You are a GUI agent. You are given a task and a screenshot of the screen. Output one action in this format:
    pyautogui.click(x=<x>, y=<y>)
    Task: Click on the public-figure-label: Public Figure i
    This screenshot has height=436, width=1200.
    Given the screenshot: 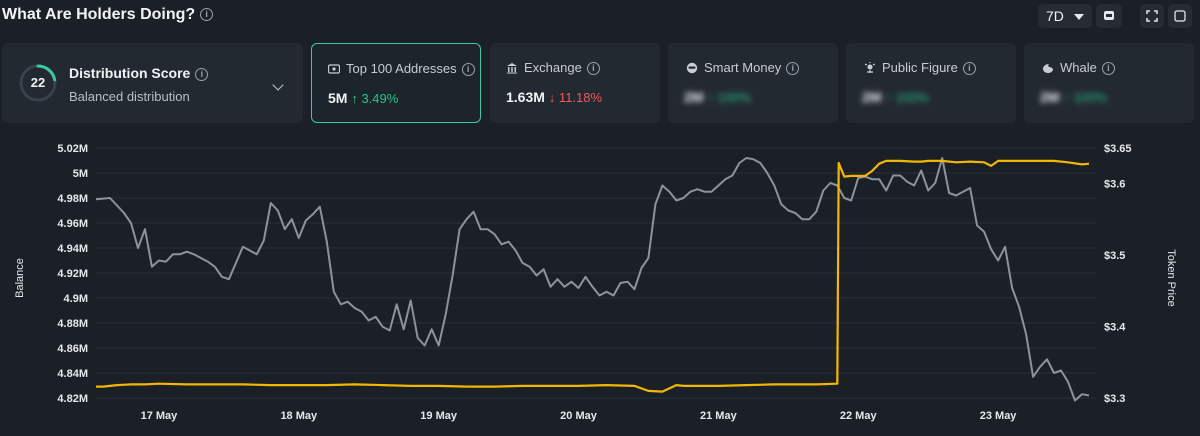 What is the action you would take?
    pyautogui.click(x=920, y=68)
    